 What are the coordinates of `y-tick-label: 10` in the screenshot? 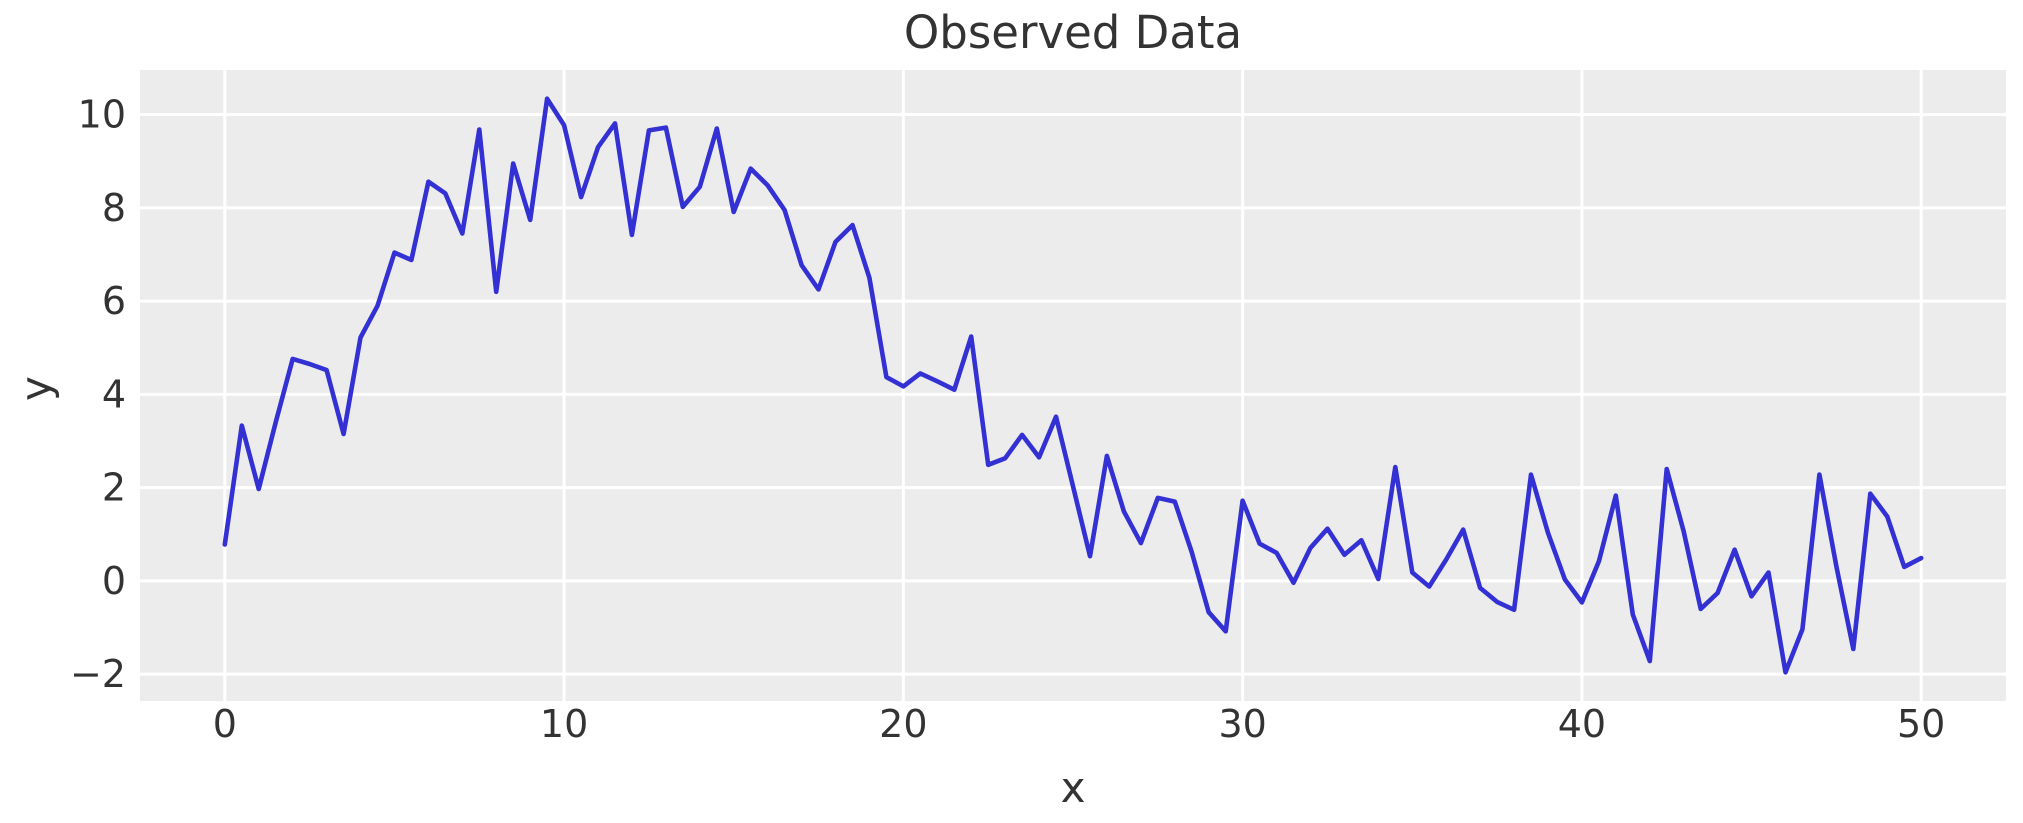 It's located at (102, 115).